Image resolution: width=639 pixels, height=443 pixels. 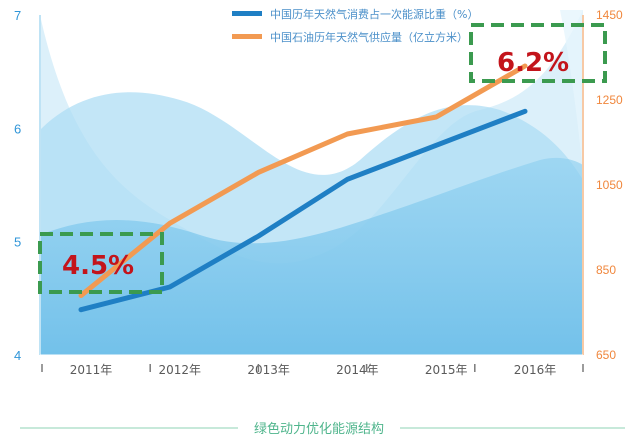 I want to click on left-tick-label: 6, so click(x=17, y=128).